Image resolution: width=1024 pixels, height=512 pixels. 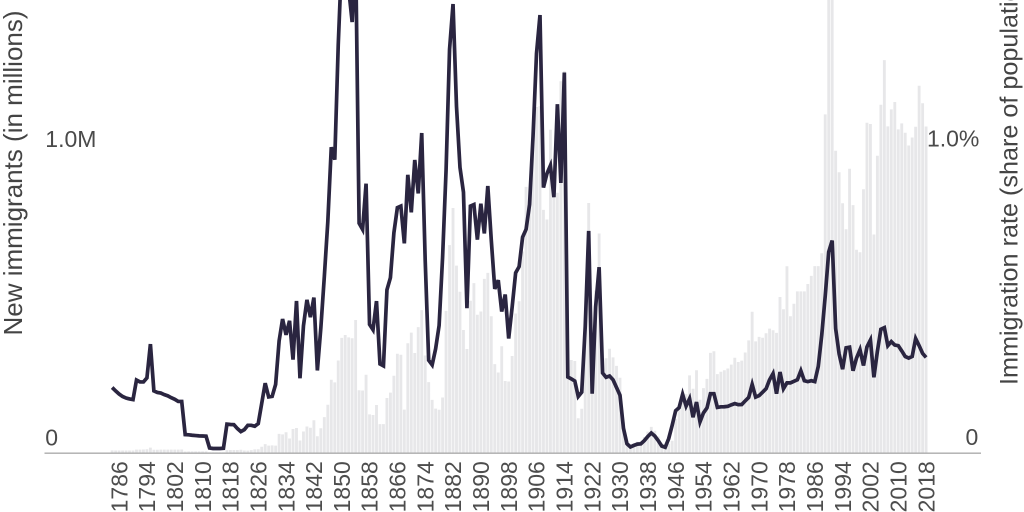 What do you see at coordinates (620, 486) in the screenshot?
I see `svg-text: 1930` at bounding box center [620, 486].